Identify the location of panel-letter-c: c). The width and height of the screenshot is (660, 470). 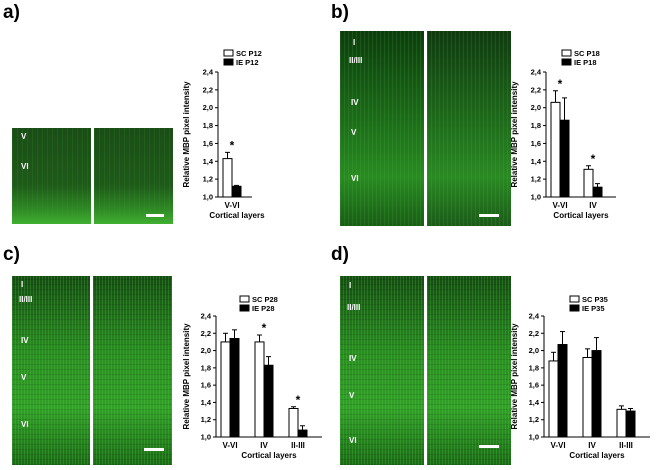
(11, 254).